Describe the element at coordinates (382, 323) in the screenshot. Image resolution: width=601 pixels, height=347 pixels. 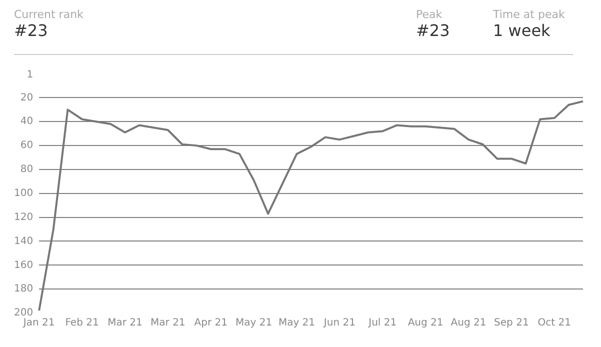
I see `x-tick-label: Jul 21` at that location.